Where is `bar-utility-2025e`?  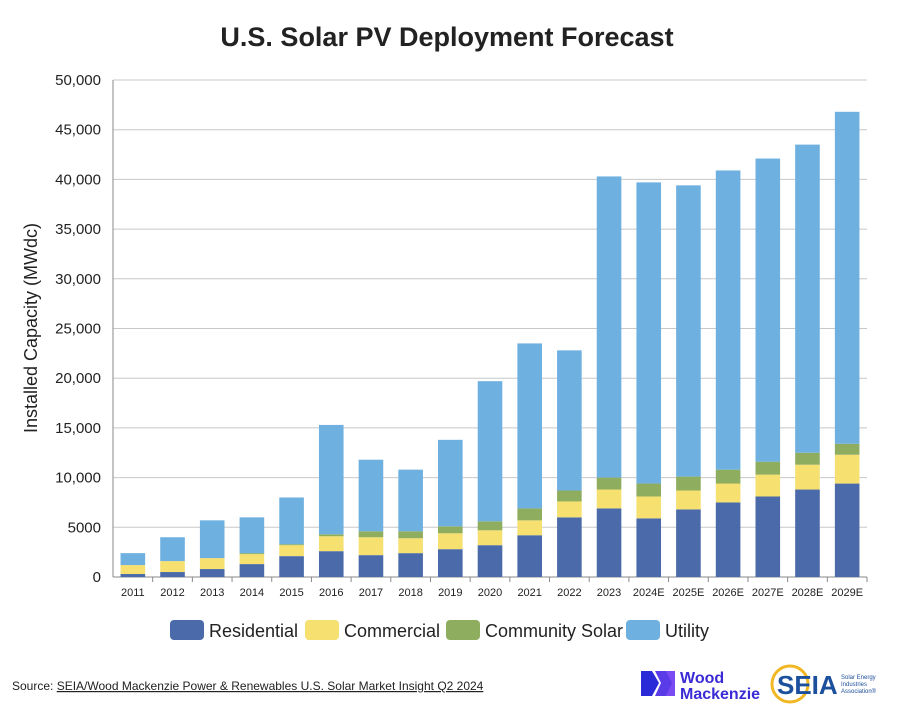 bar-utility-2025e is located at coordinates (688, 331).